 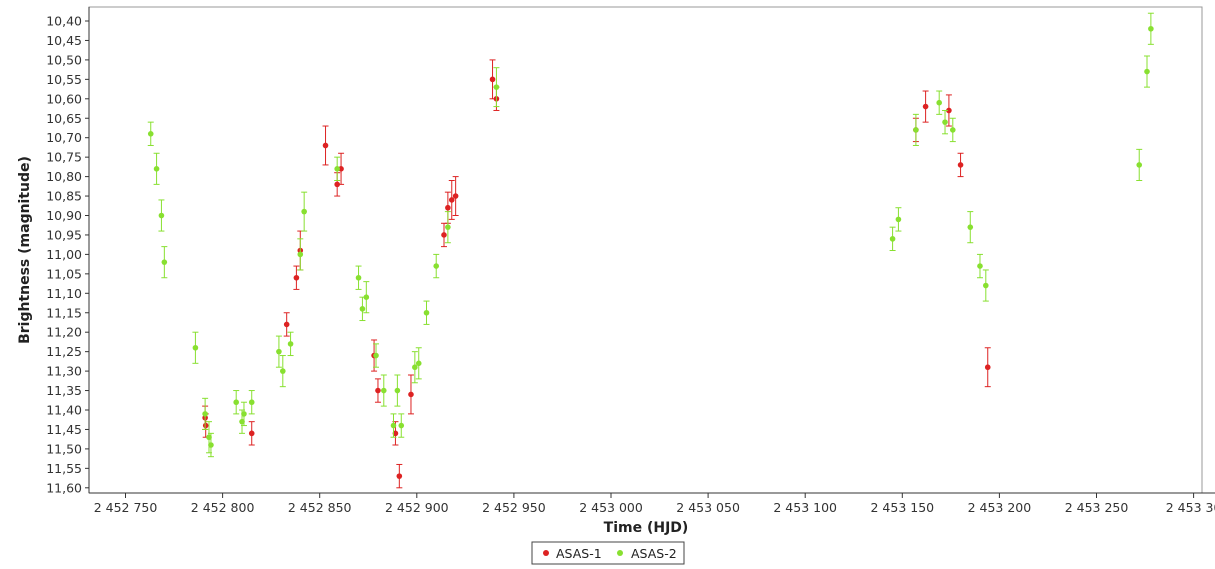 I want to click on y-tick-label: 10,55, so click(x=64, y=79).